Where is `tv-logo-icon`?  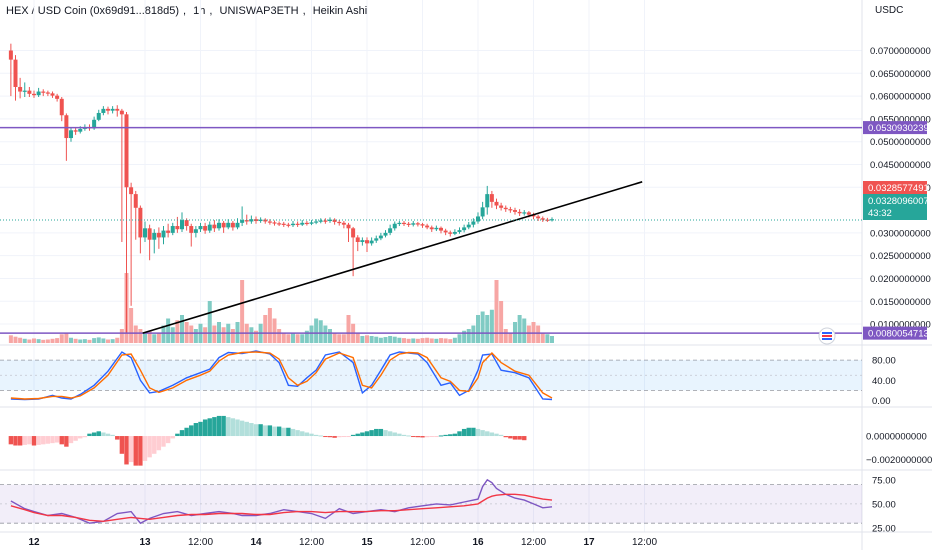 tv-logo-icon is located at coordinates (827, 336).